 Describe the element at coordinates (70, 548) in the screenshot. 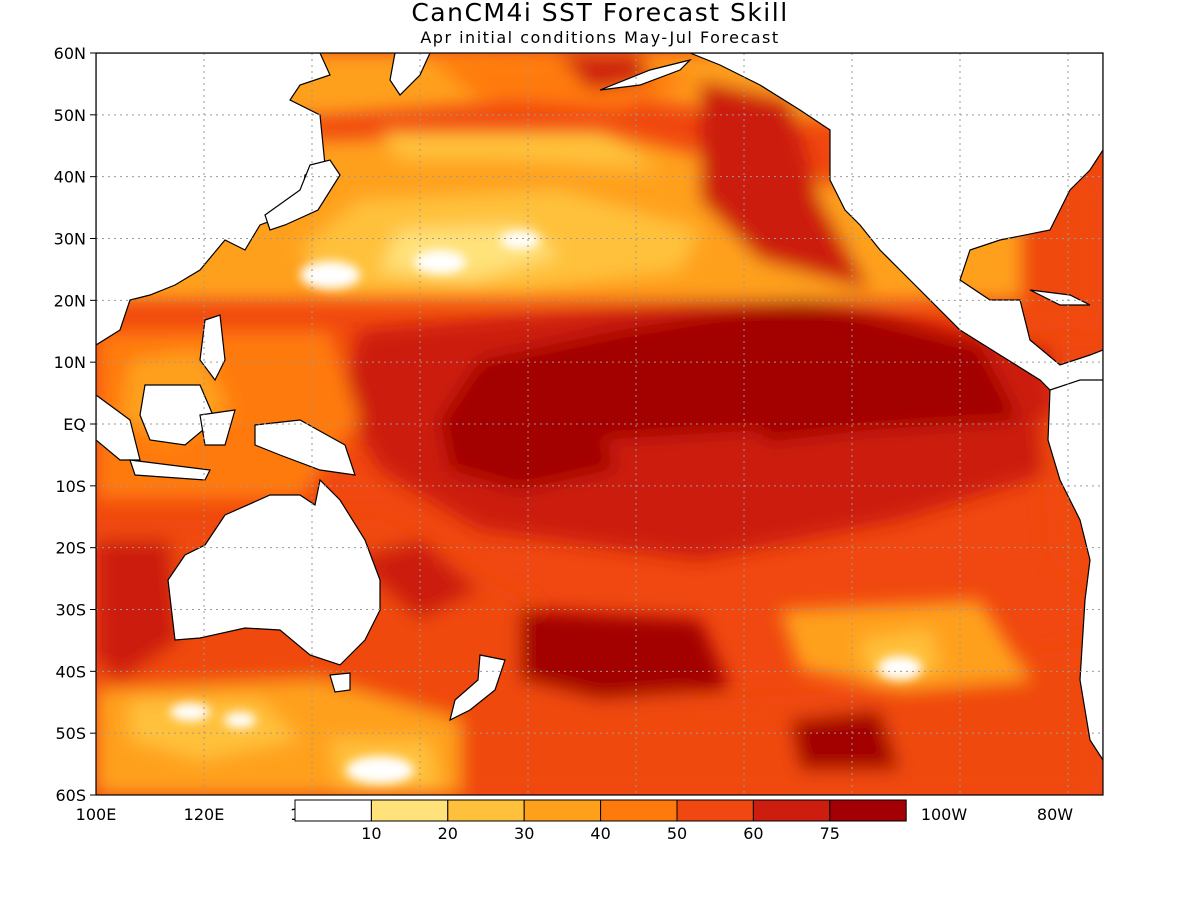

I see `lat-label: 20S` at that location.